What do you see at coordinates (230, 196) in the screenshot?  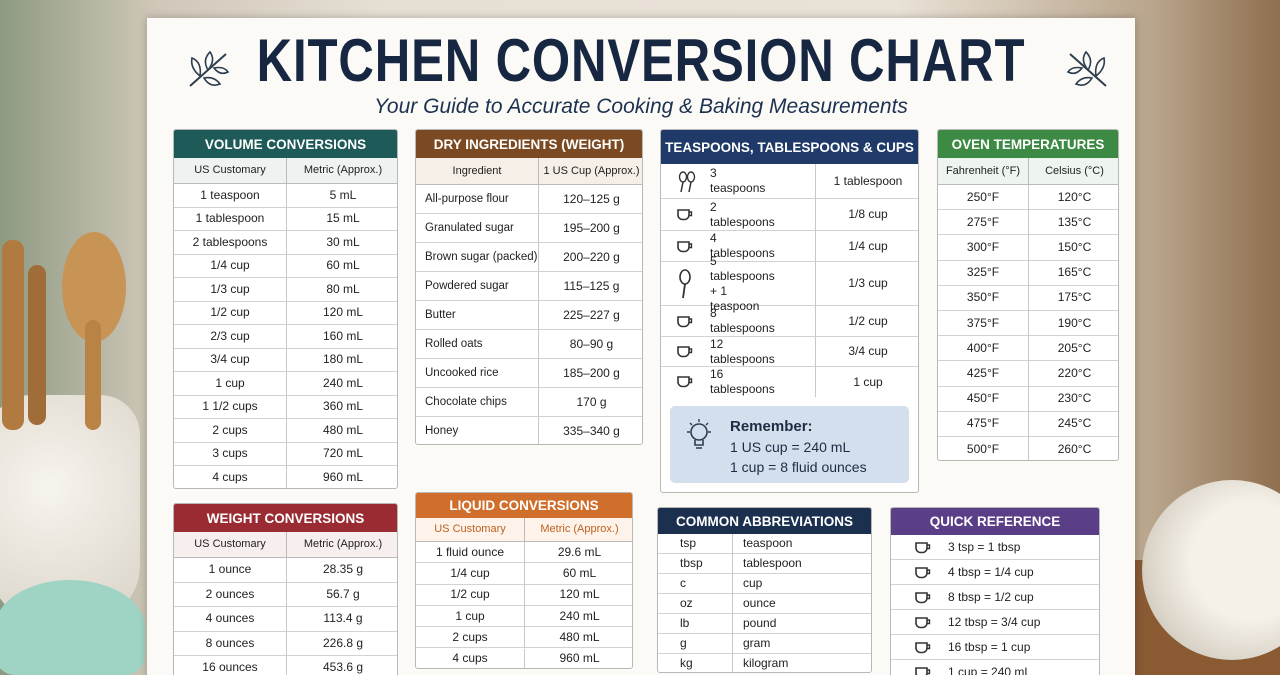 I see `table-cell: 1 teaspoon` at bounding box center [230, 196].